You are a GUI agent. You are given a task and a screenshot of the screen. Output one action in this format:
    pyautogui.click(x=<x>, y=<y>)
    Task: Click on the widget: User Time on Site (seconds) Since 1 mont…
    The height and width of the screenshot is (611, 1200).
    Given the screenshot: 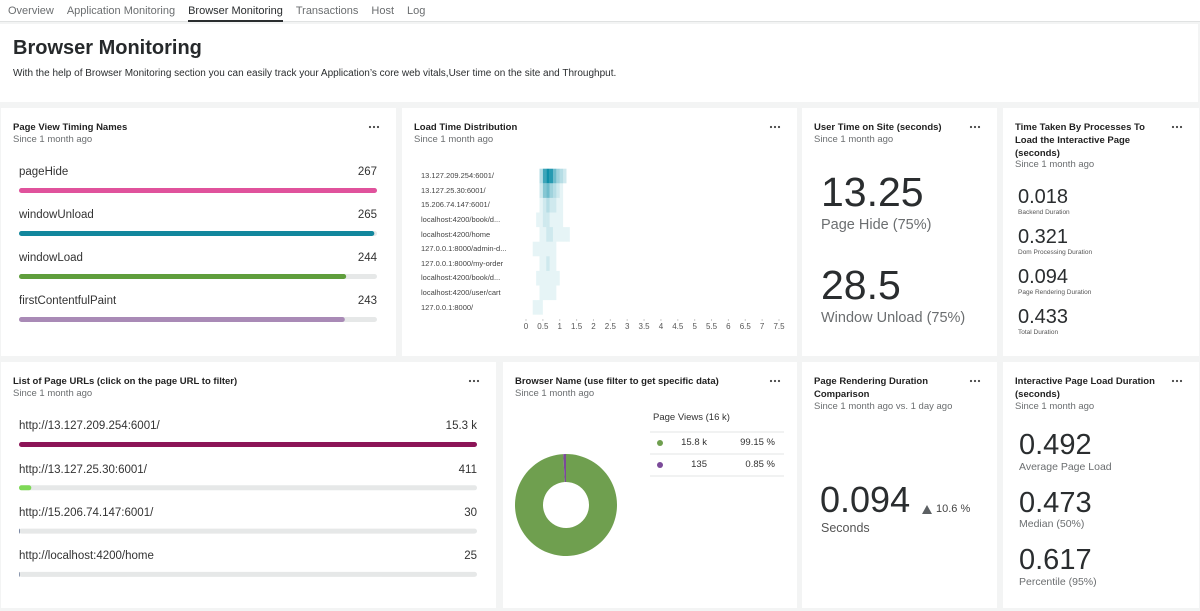 What is the action you would take?
    pyautogui.click(x=899, y=232)
    